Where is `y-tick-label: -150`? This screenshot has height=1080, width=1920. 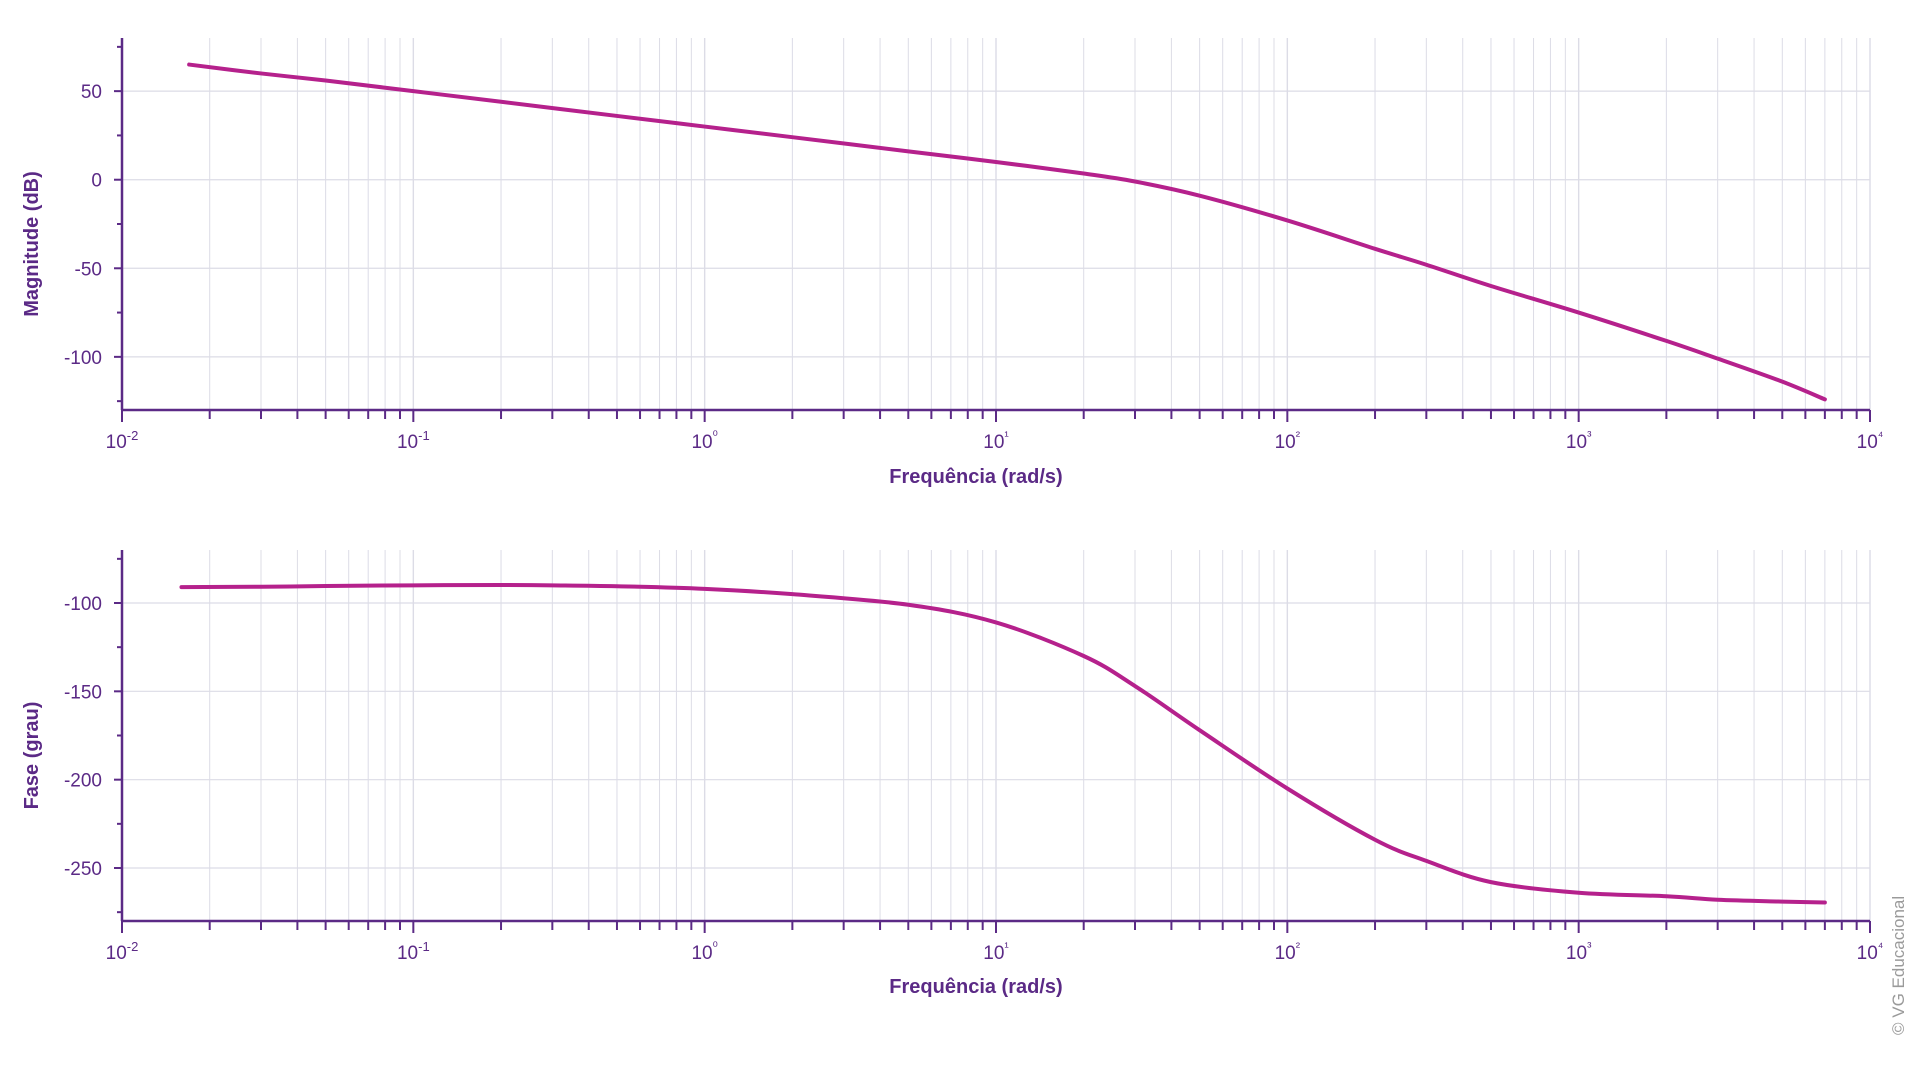 y-tick-label: -150 is located at coordinates (83, 692).